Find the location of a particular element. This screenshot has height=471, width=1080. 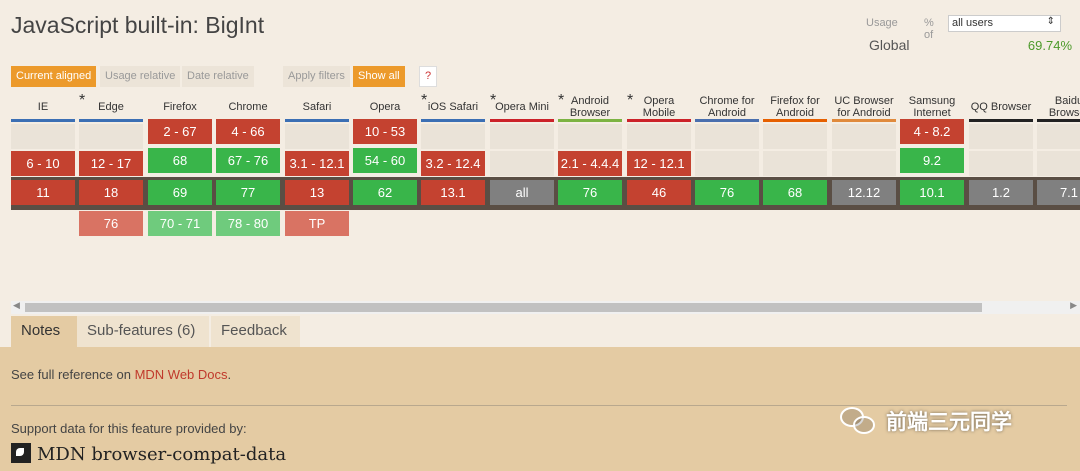

version-cell: 78 - 80 is located at coordinates (248, 223).